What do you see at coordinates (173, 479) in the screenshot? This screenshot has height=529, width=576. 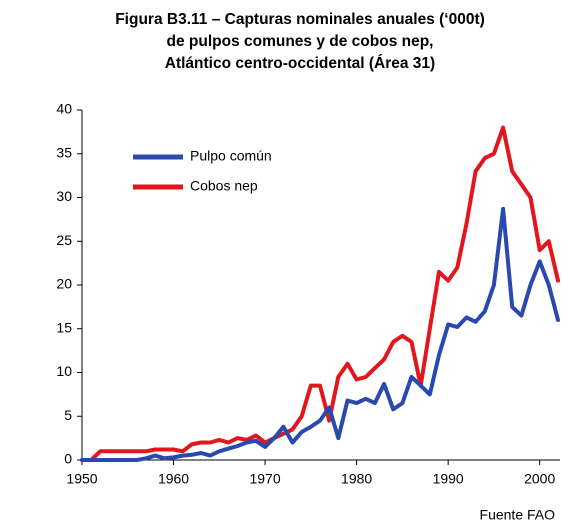 I see `x-tick-label: 1960` at bounding box center [173, 479].